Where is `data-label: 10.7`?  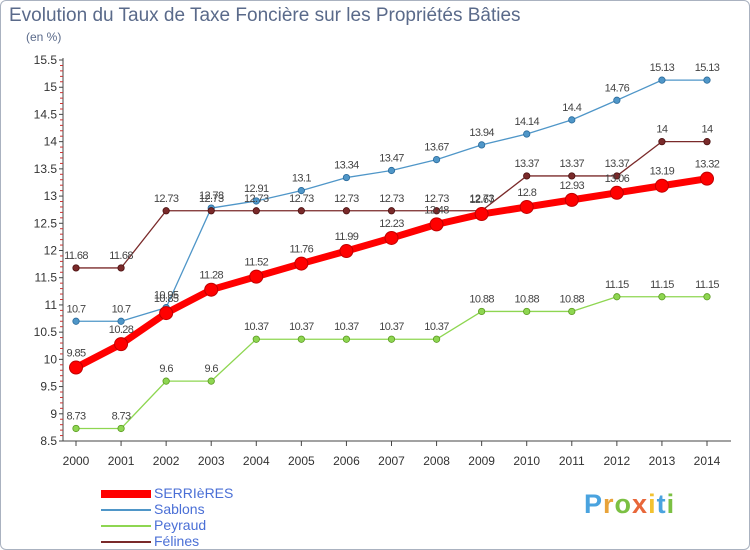 data-label: 10.7 is located at coordinates (75, 309).